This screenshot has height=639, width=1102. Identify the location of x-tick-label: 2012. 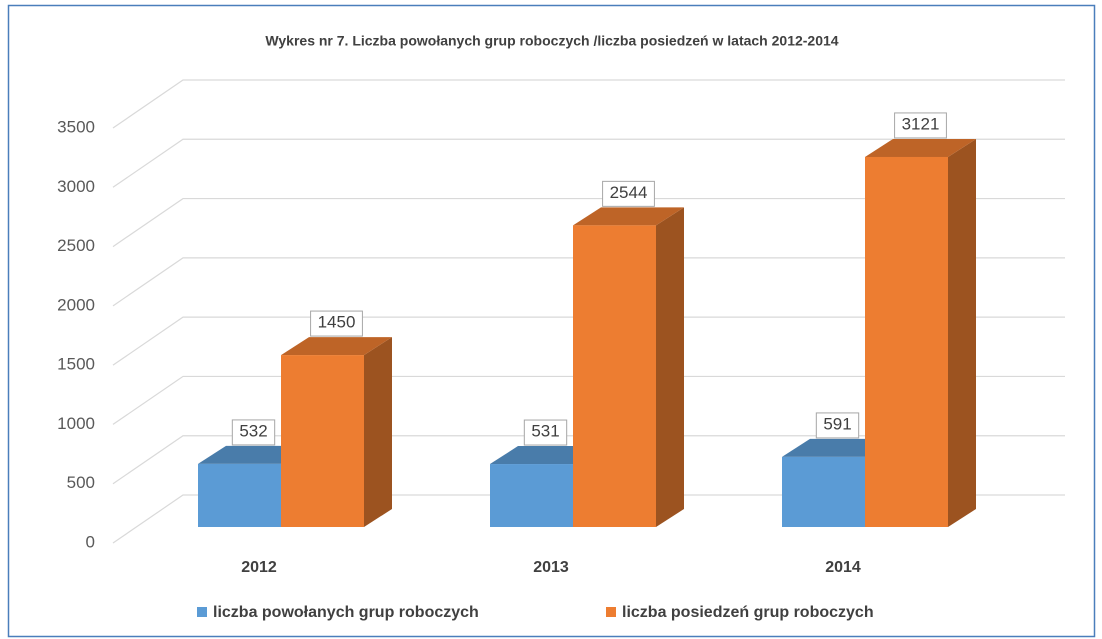
(259, 567).